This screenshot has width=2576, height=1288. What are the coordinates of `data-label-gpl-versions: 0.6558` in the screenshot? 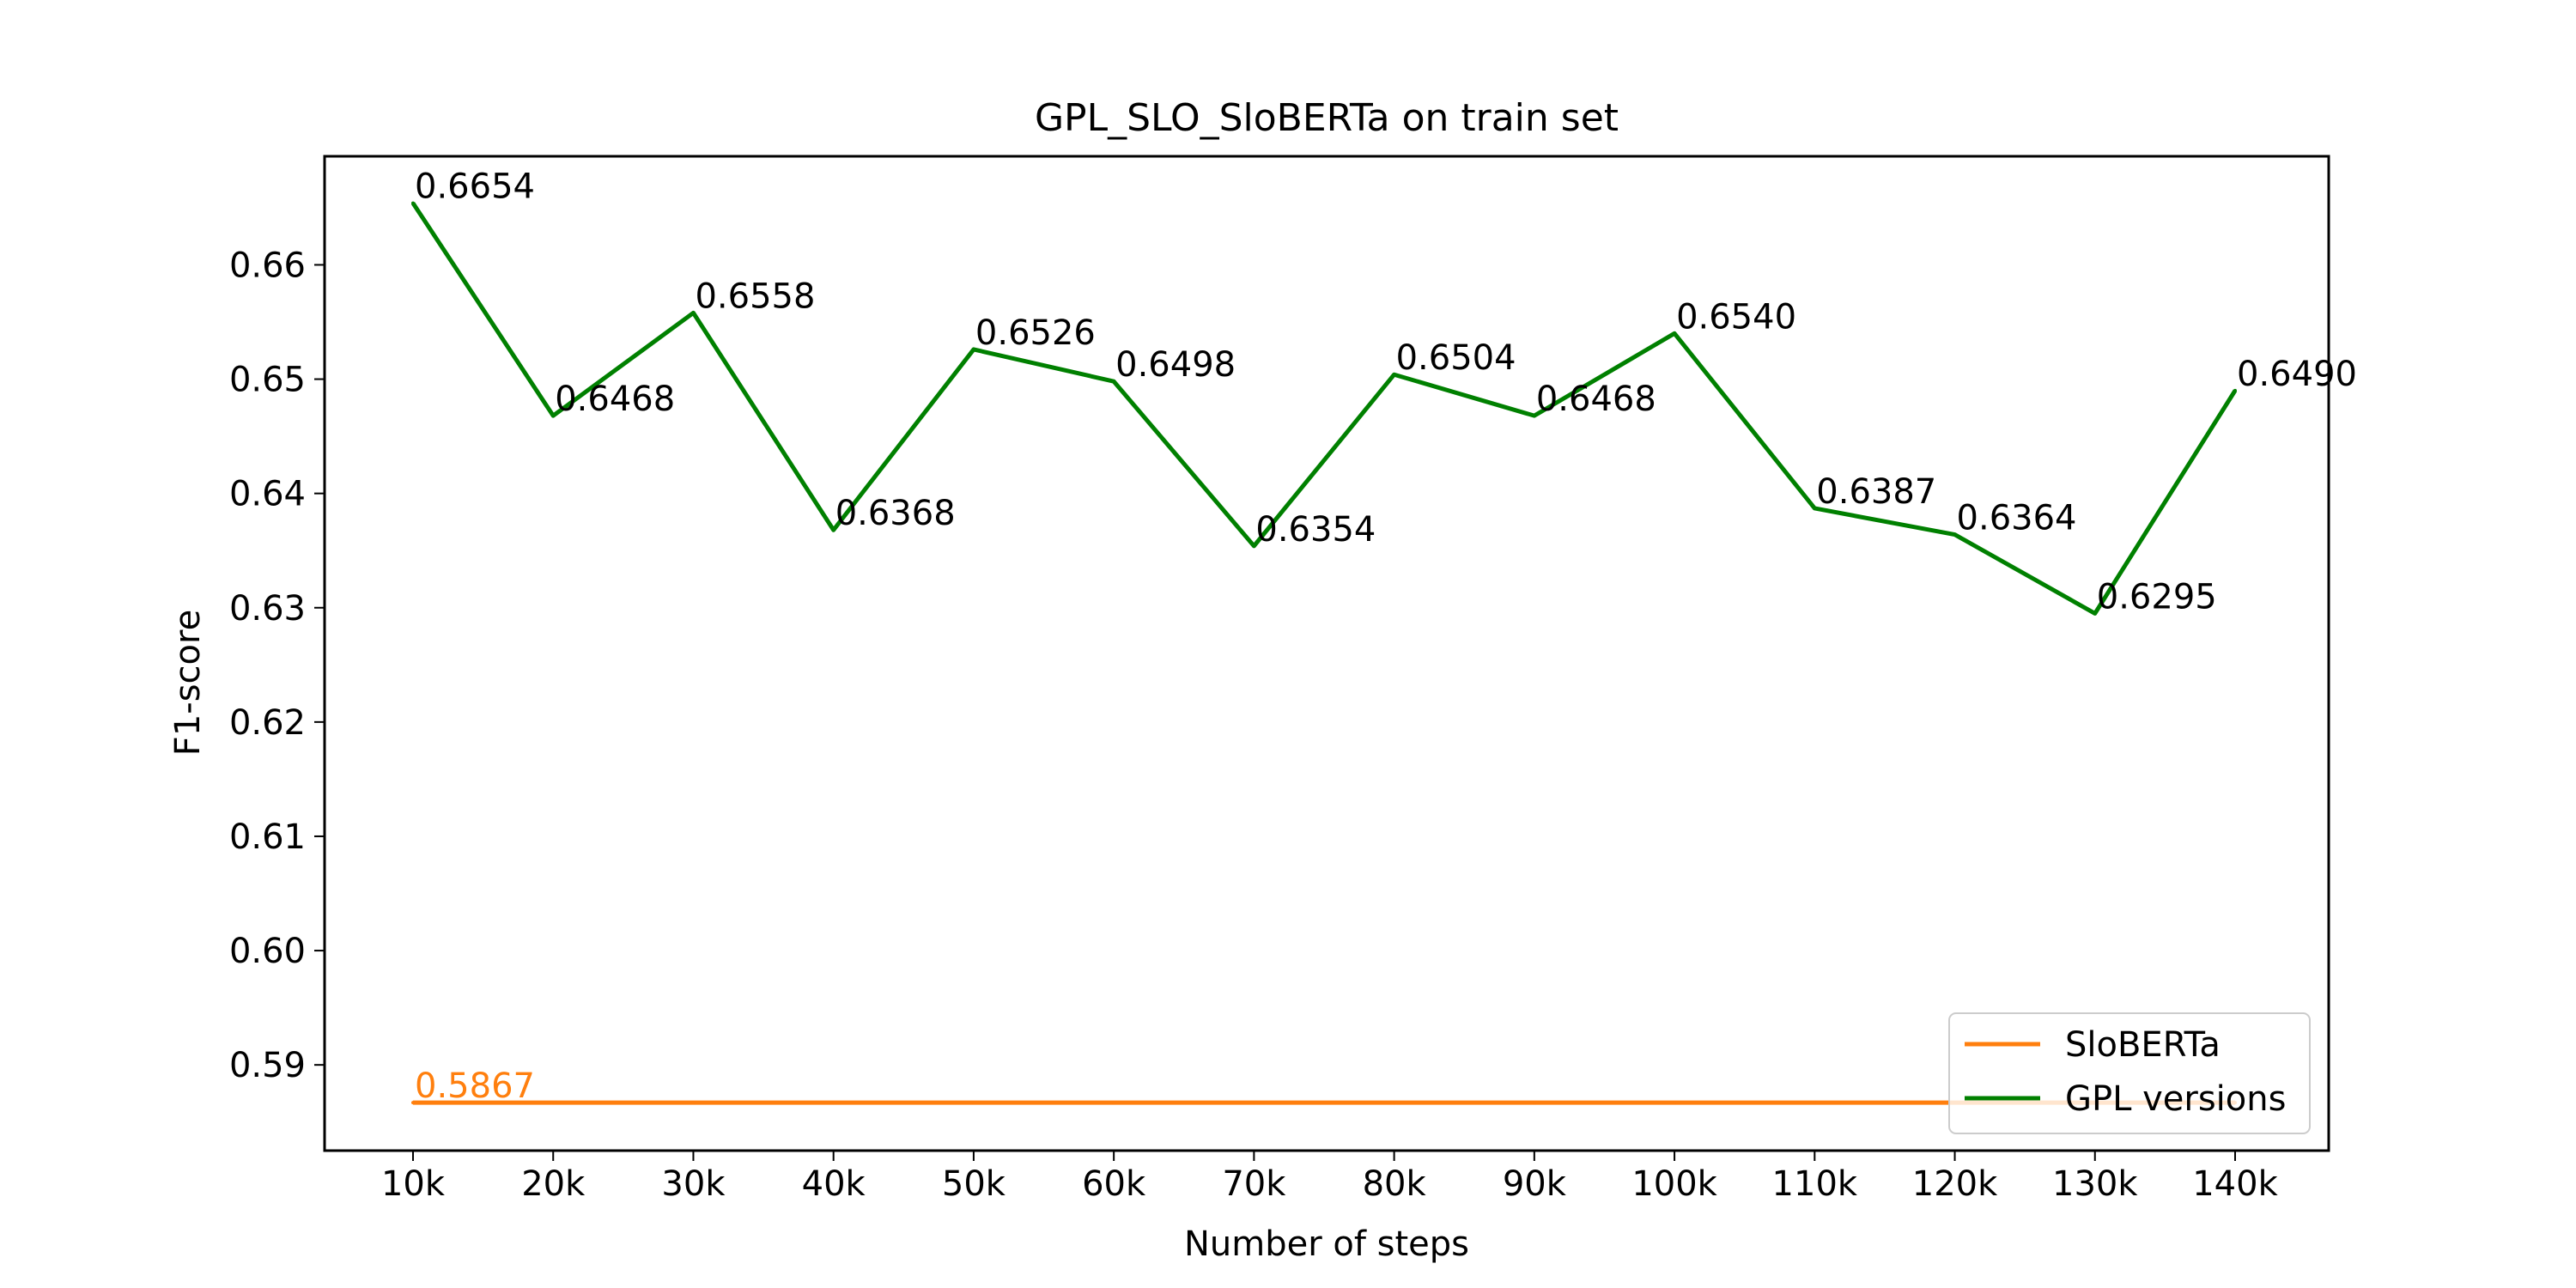 It's located at (755, 296).